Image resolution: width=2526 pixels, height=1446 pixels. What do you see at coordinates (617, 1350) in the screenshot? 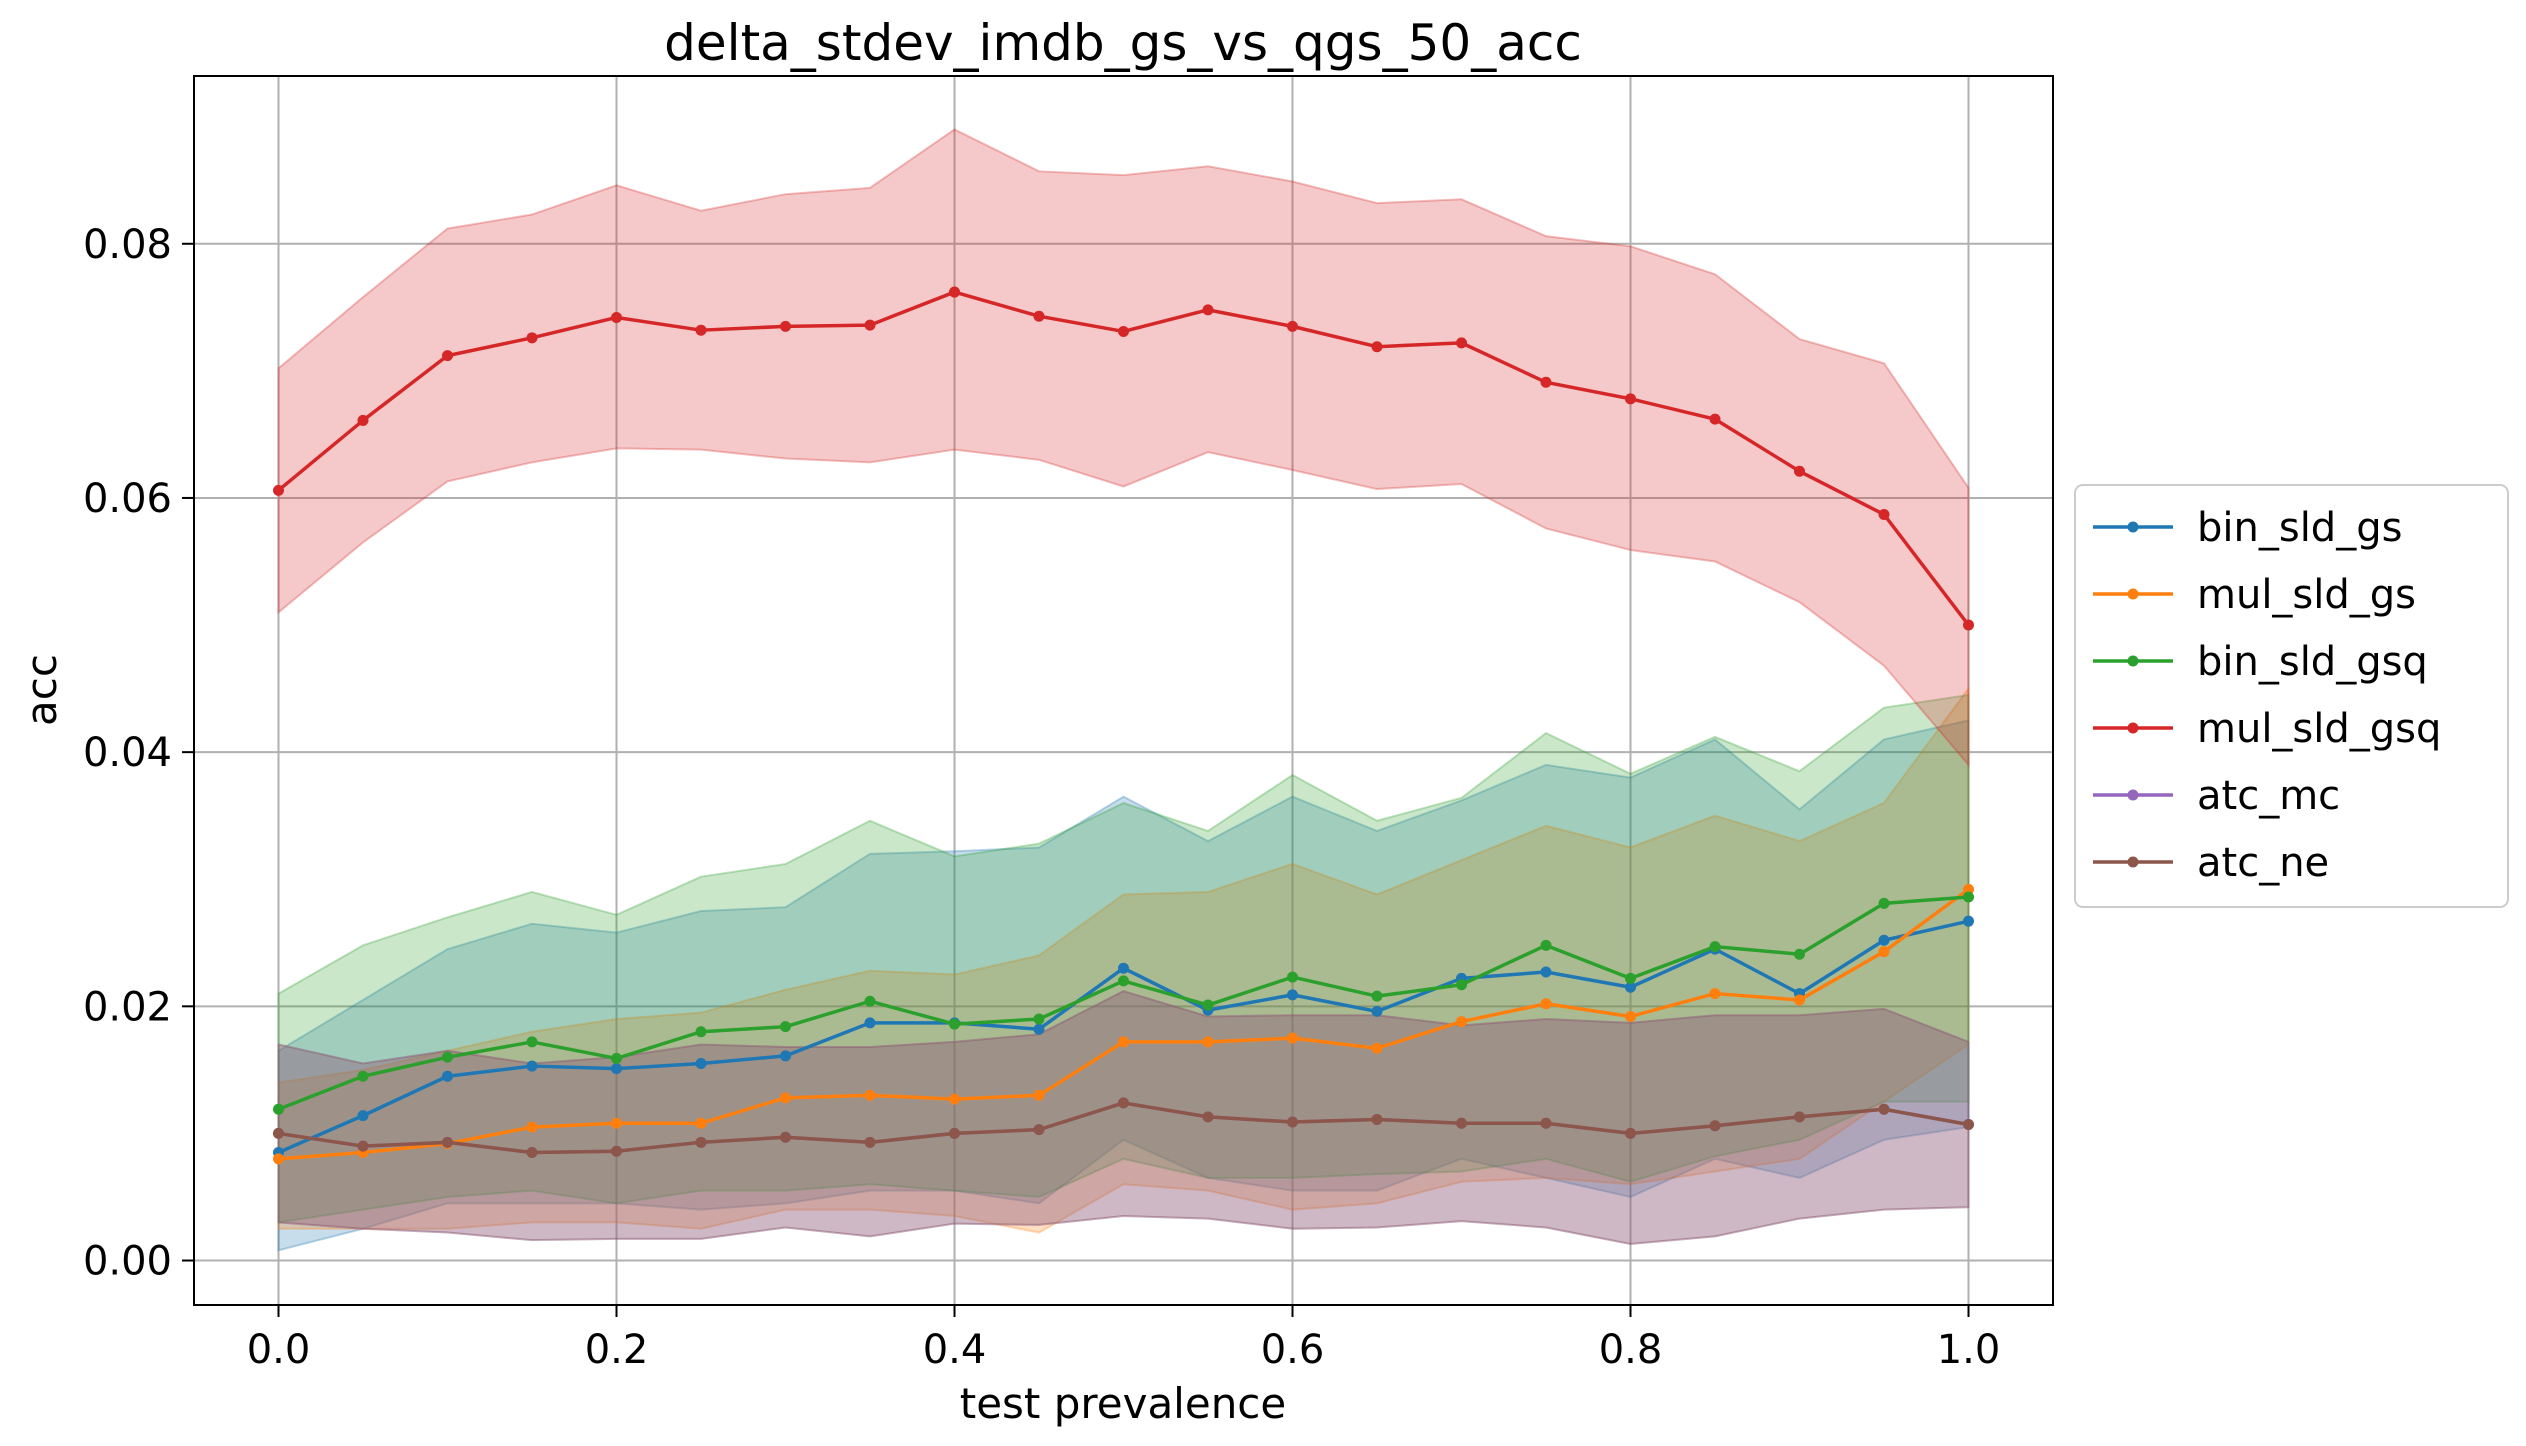
I see `x-tick-label: 0.2` at bounding box center [617, 1350].